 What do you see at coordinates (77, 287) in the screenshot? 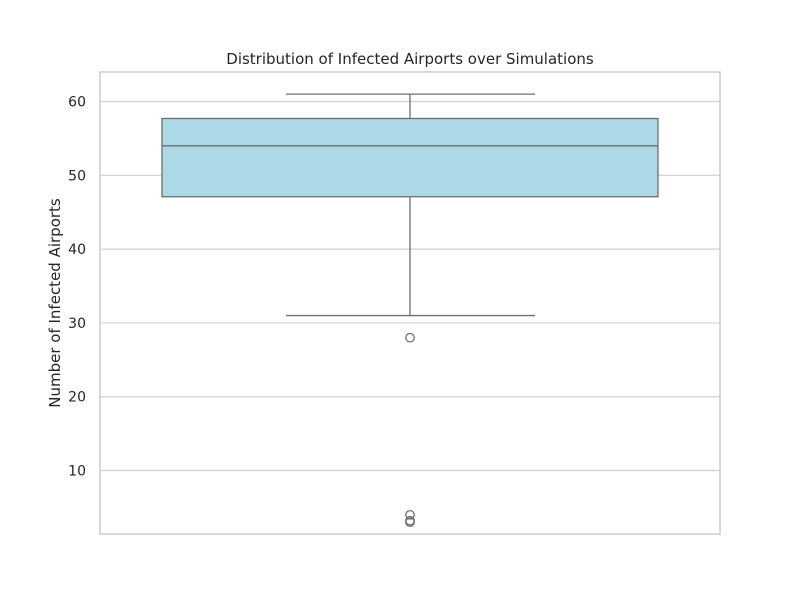
I see `y-tick-labels: 10 20 30 40 50 60` at bounding box center [77, 287].